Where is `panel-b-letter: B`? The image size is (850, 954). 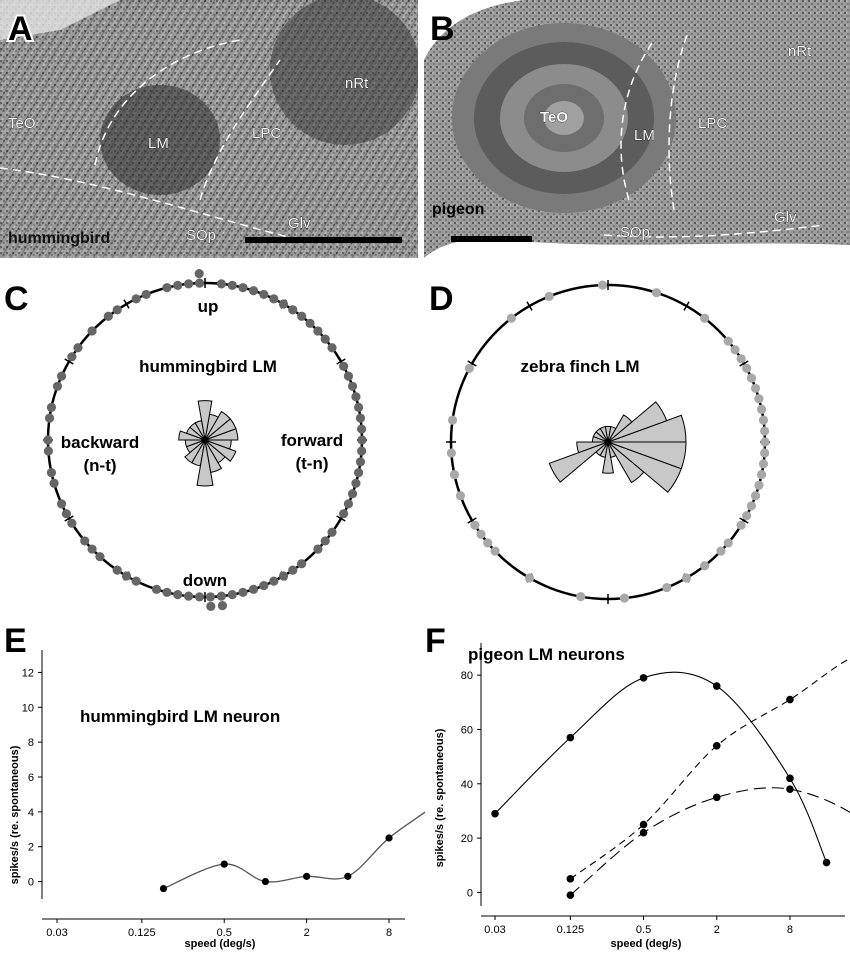 panel-b-letter: B is located at coordinates (442, 29).